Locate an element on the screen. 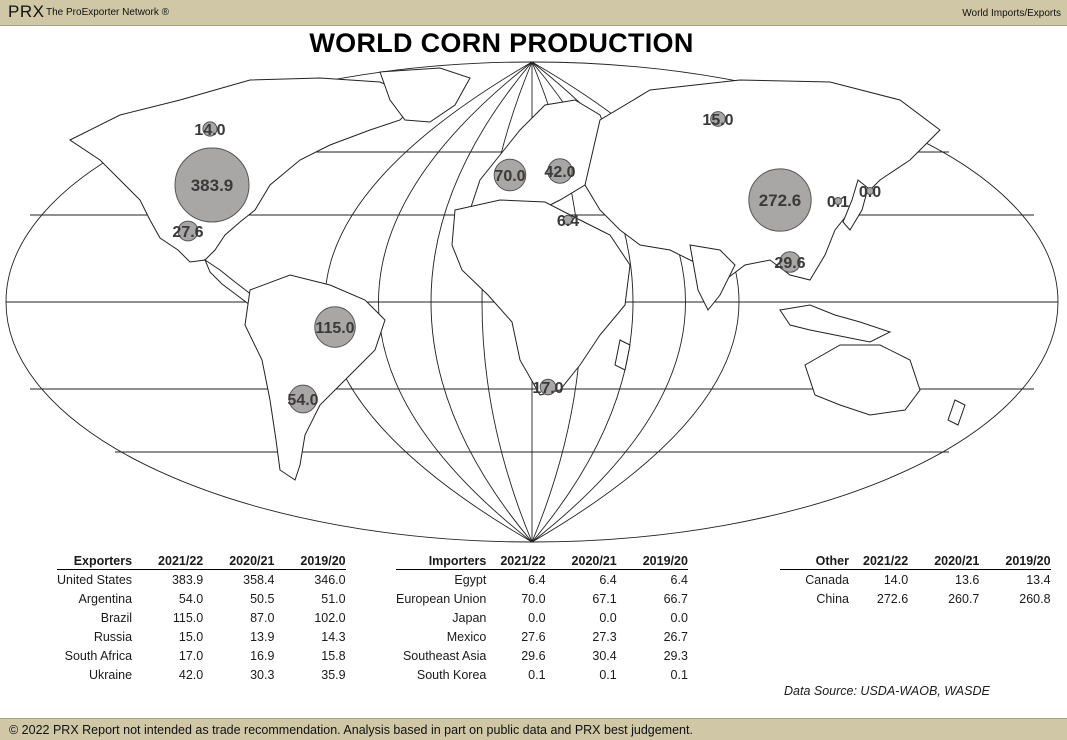  table-cell: 16.9 is located at coordinates (262, 655).